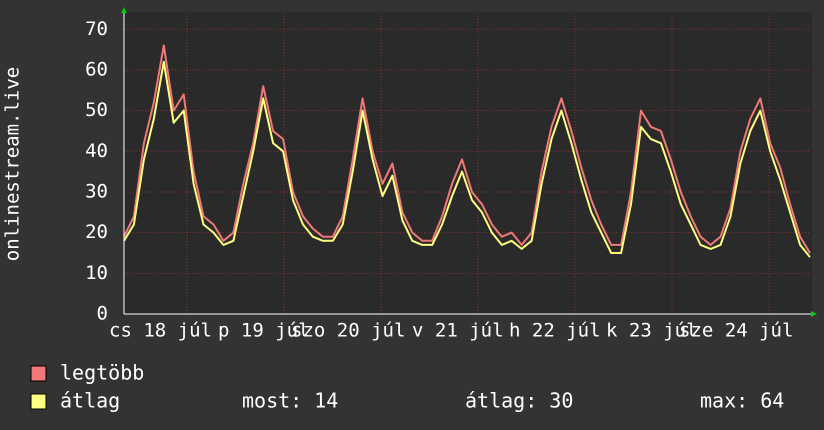 The width and height of the screenshot is (824, 430). What do you see at coordinates (555, 331) in the screenshot?
I see `x-tick-label: h 22 júl` at bounding box center [555, 331].